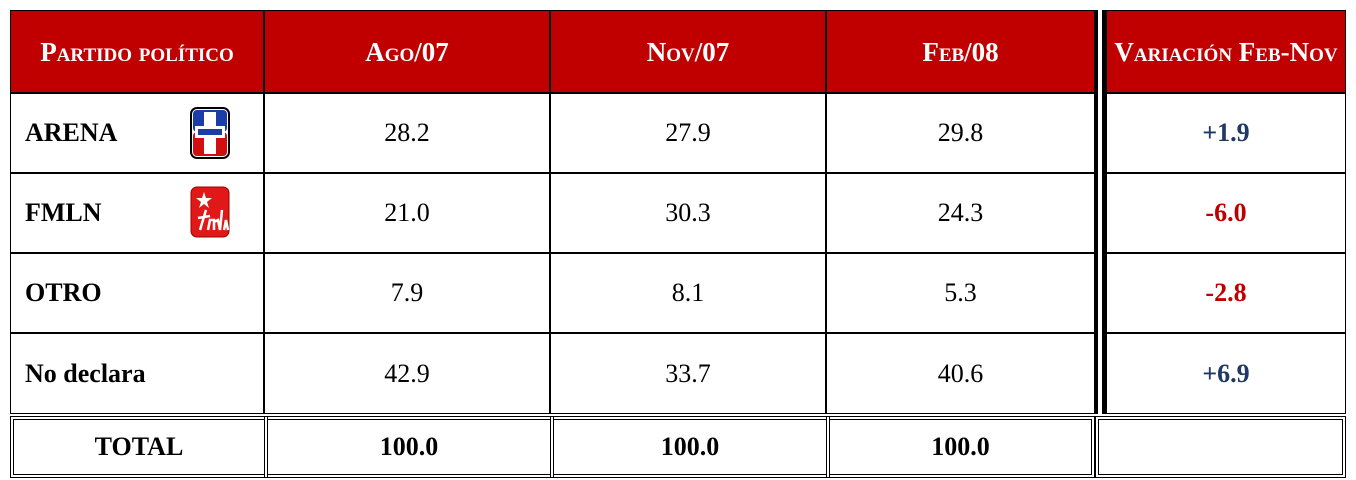 The height and width of the screenshot is (480, 1356). I want to click on cell-text: ARENA, so click(71, 132).